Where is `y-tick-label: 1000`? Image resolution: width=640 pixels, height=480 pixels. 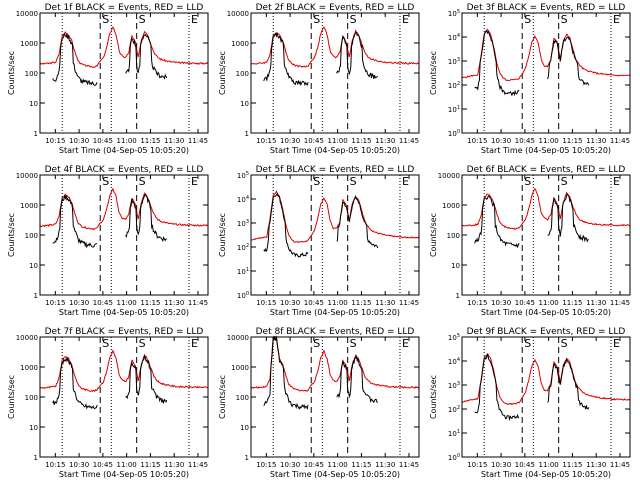
y-tick-label: 1000 is located at coordinates (29, 206).